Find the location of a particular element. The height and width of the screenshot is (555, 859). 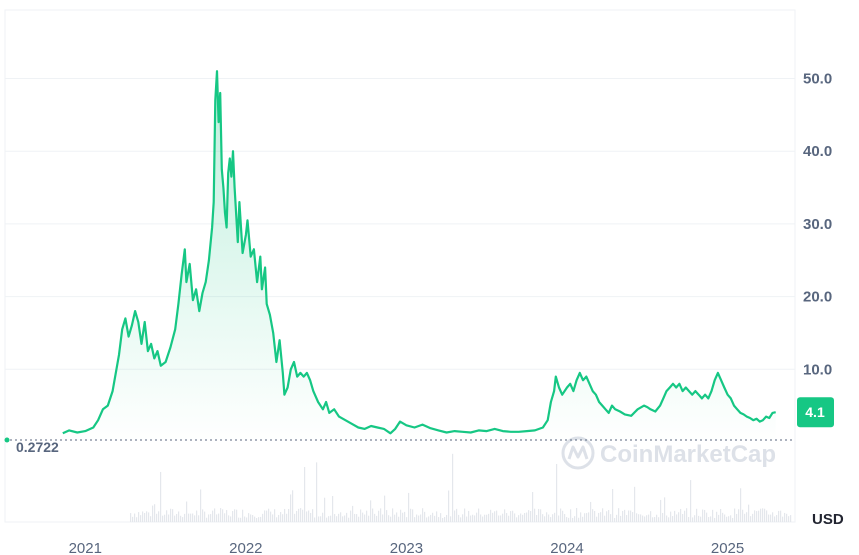

watermark-label: CoinMarketCap is located at coordinates (688, 454).